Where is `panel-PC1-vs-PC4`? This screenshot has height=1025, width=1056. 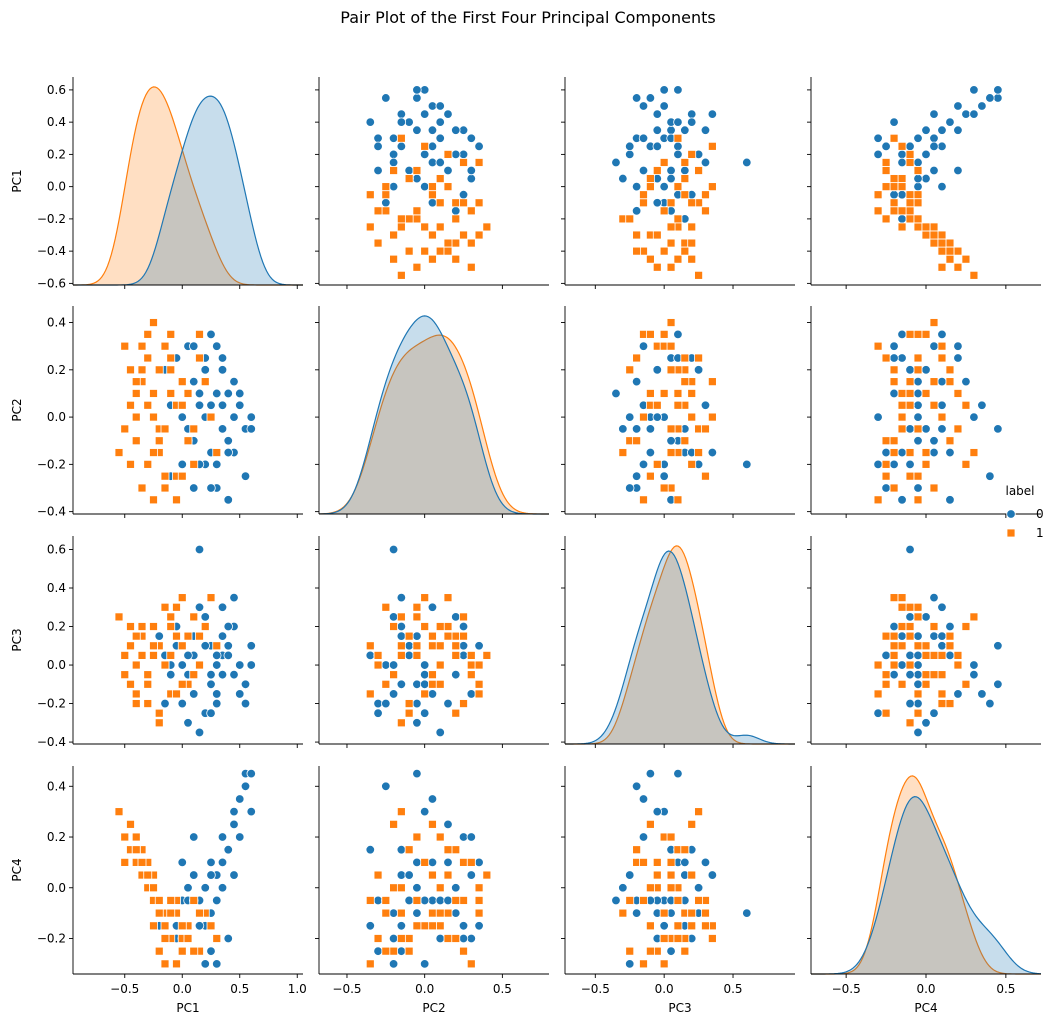 panel-PC1-vs-PC4 is located at coordinates (924, 183).